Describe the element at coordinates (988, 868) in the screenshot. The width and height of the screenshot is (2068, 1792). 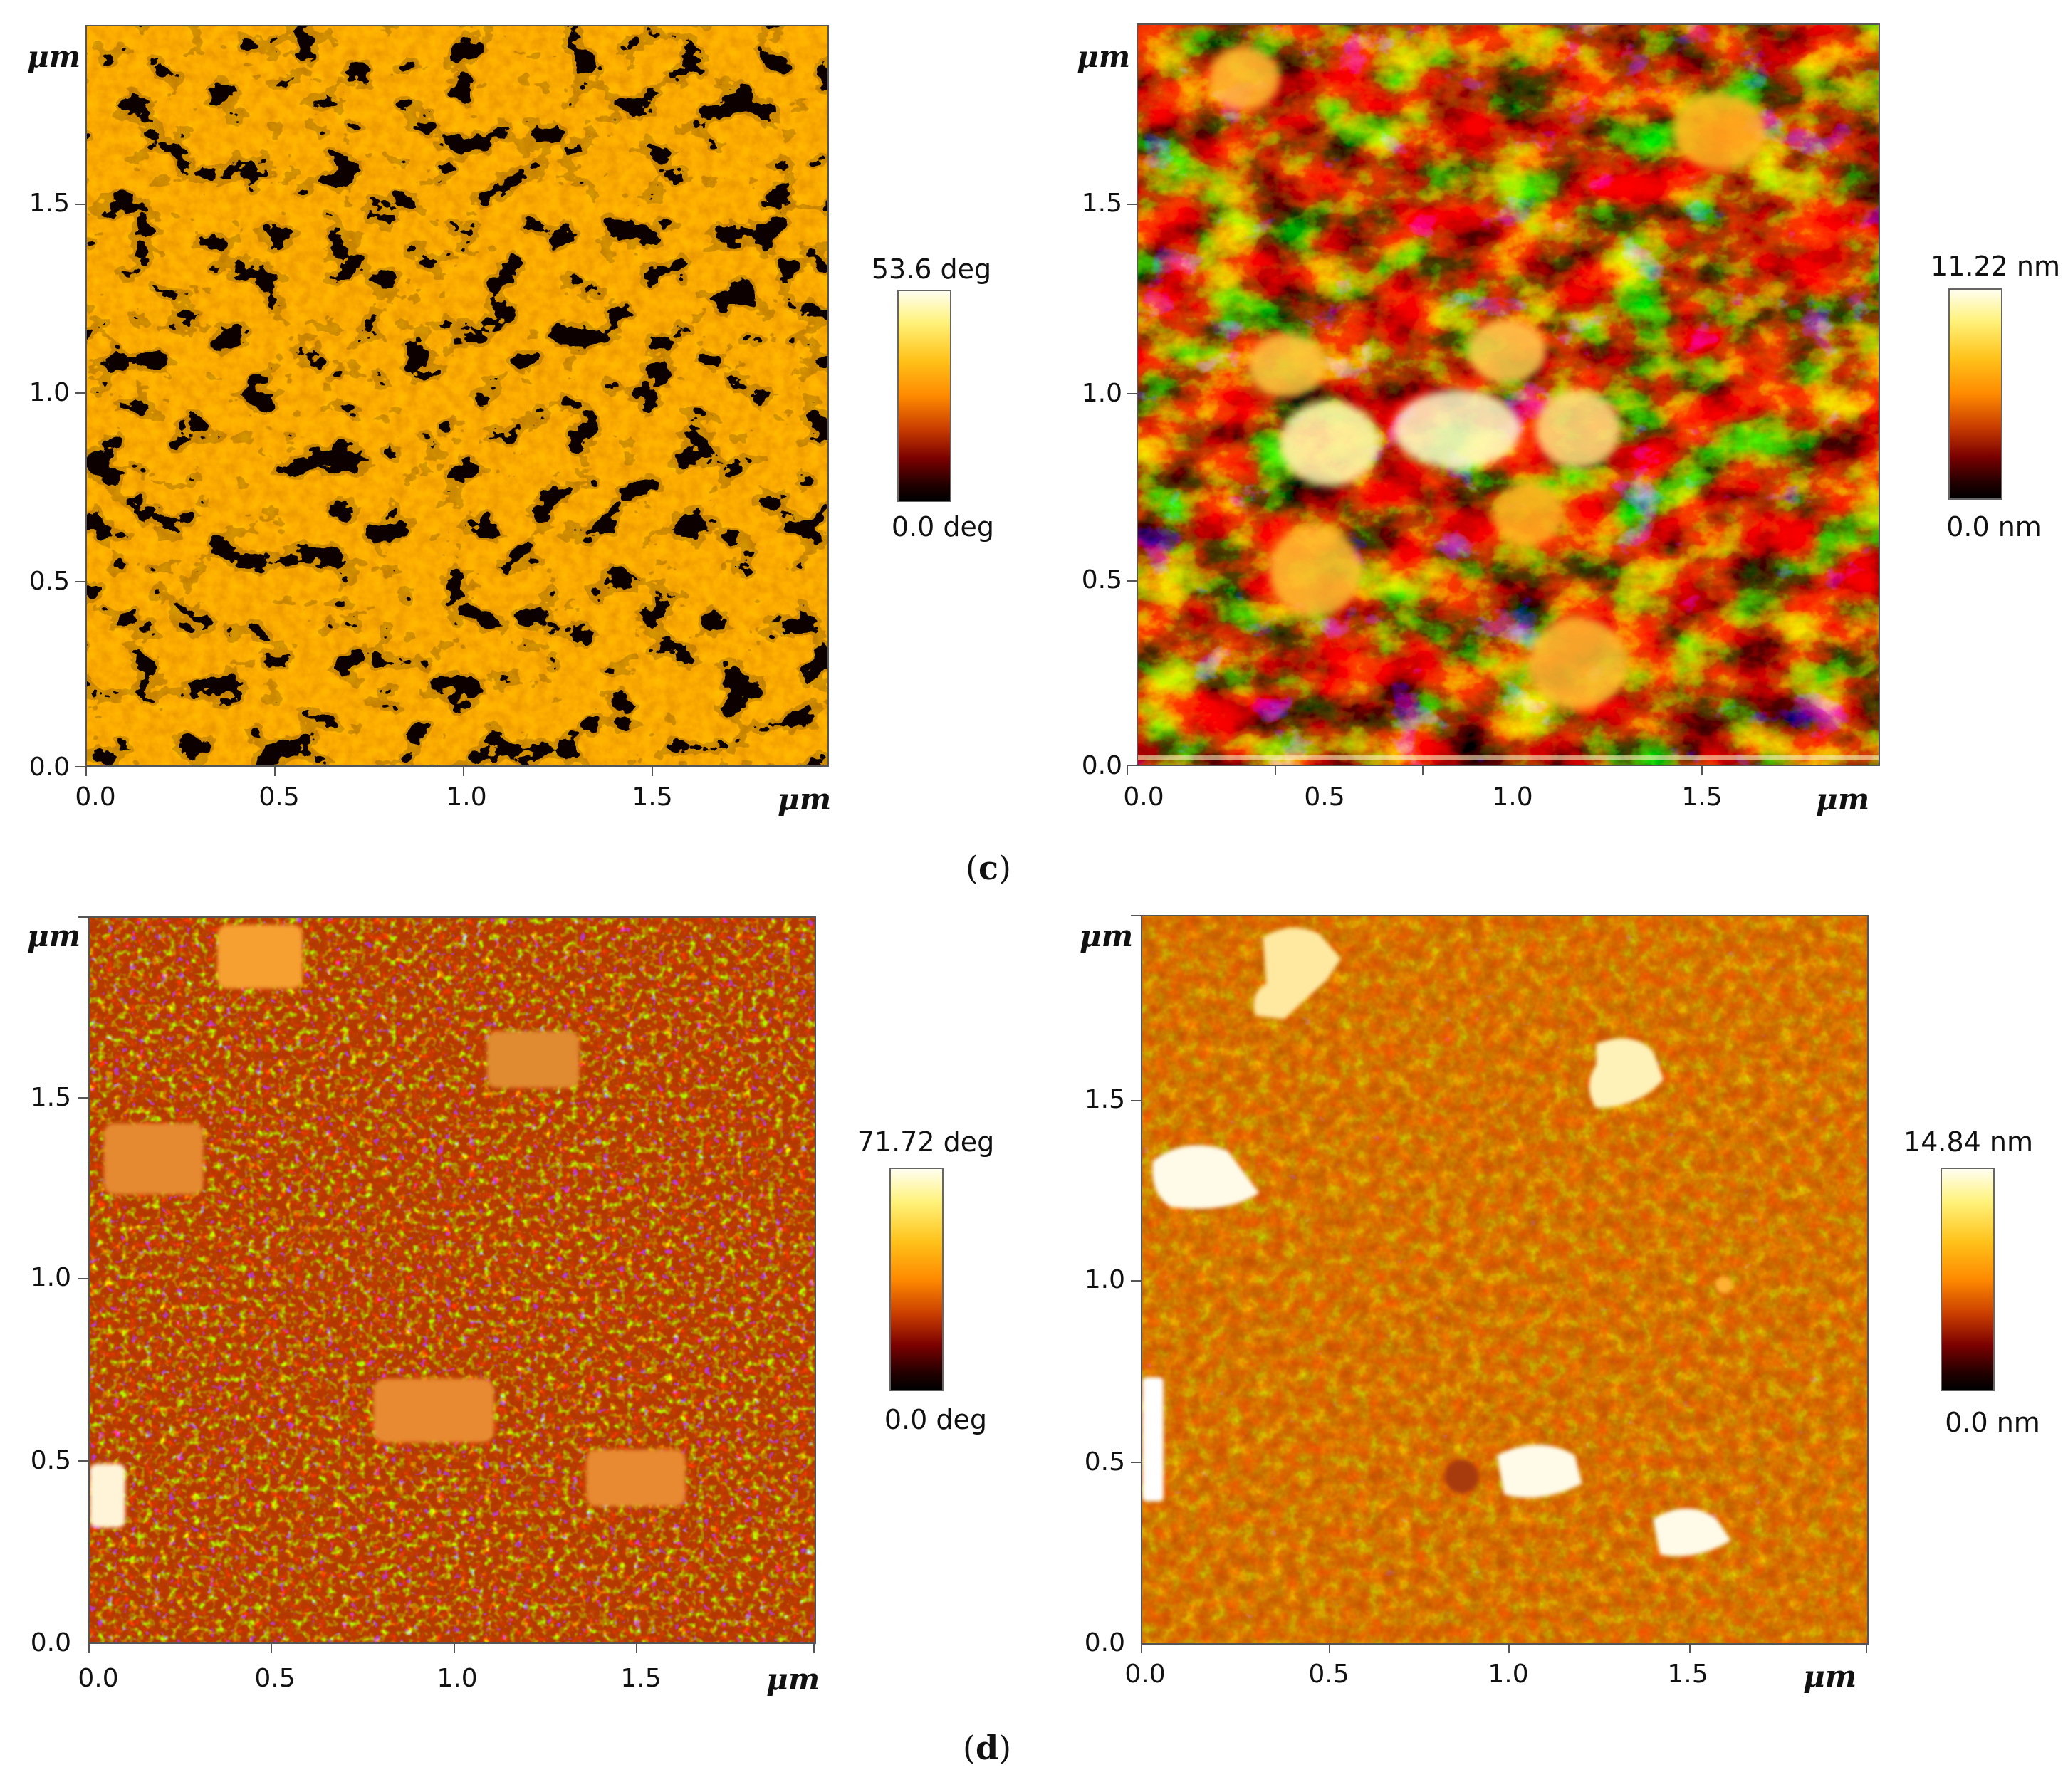
I see `subfigure-label-c: (c)` at that location.